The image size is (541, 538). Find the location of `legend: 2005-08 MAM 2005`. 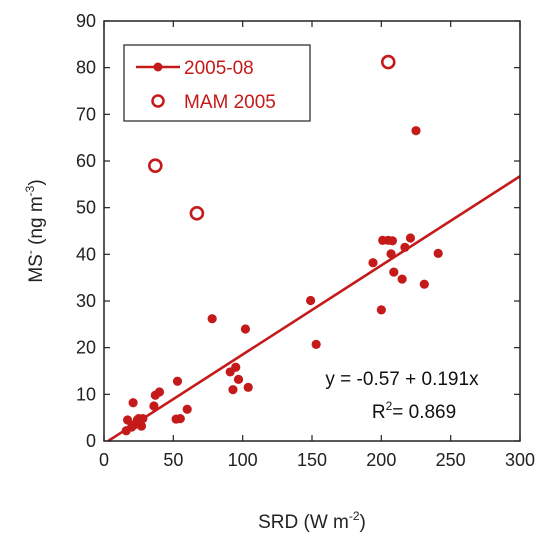

legend: 2005-08 MAM 2005 is located at coordinates (217, 83).